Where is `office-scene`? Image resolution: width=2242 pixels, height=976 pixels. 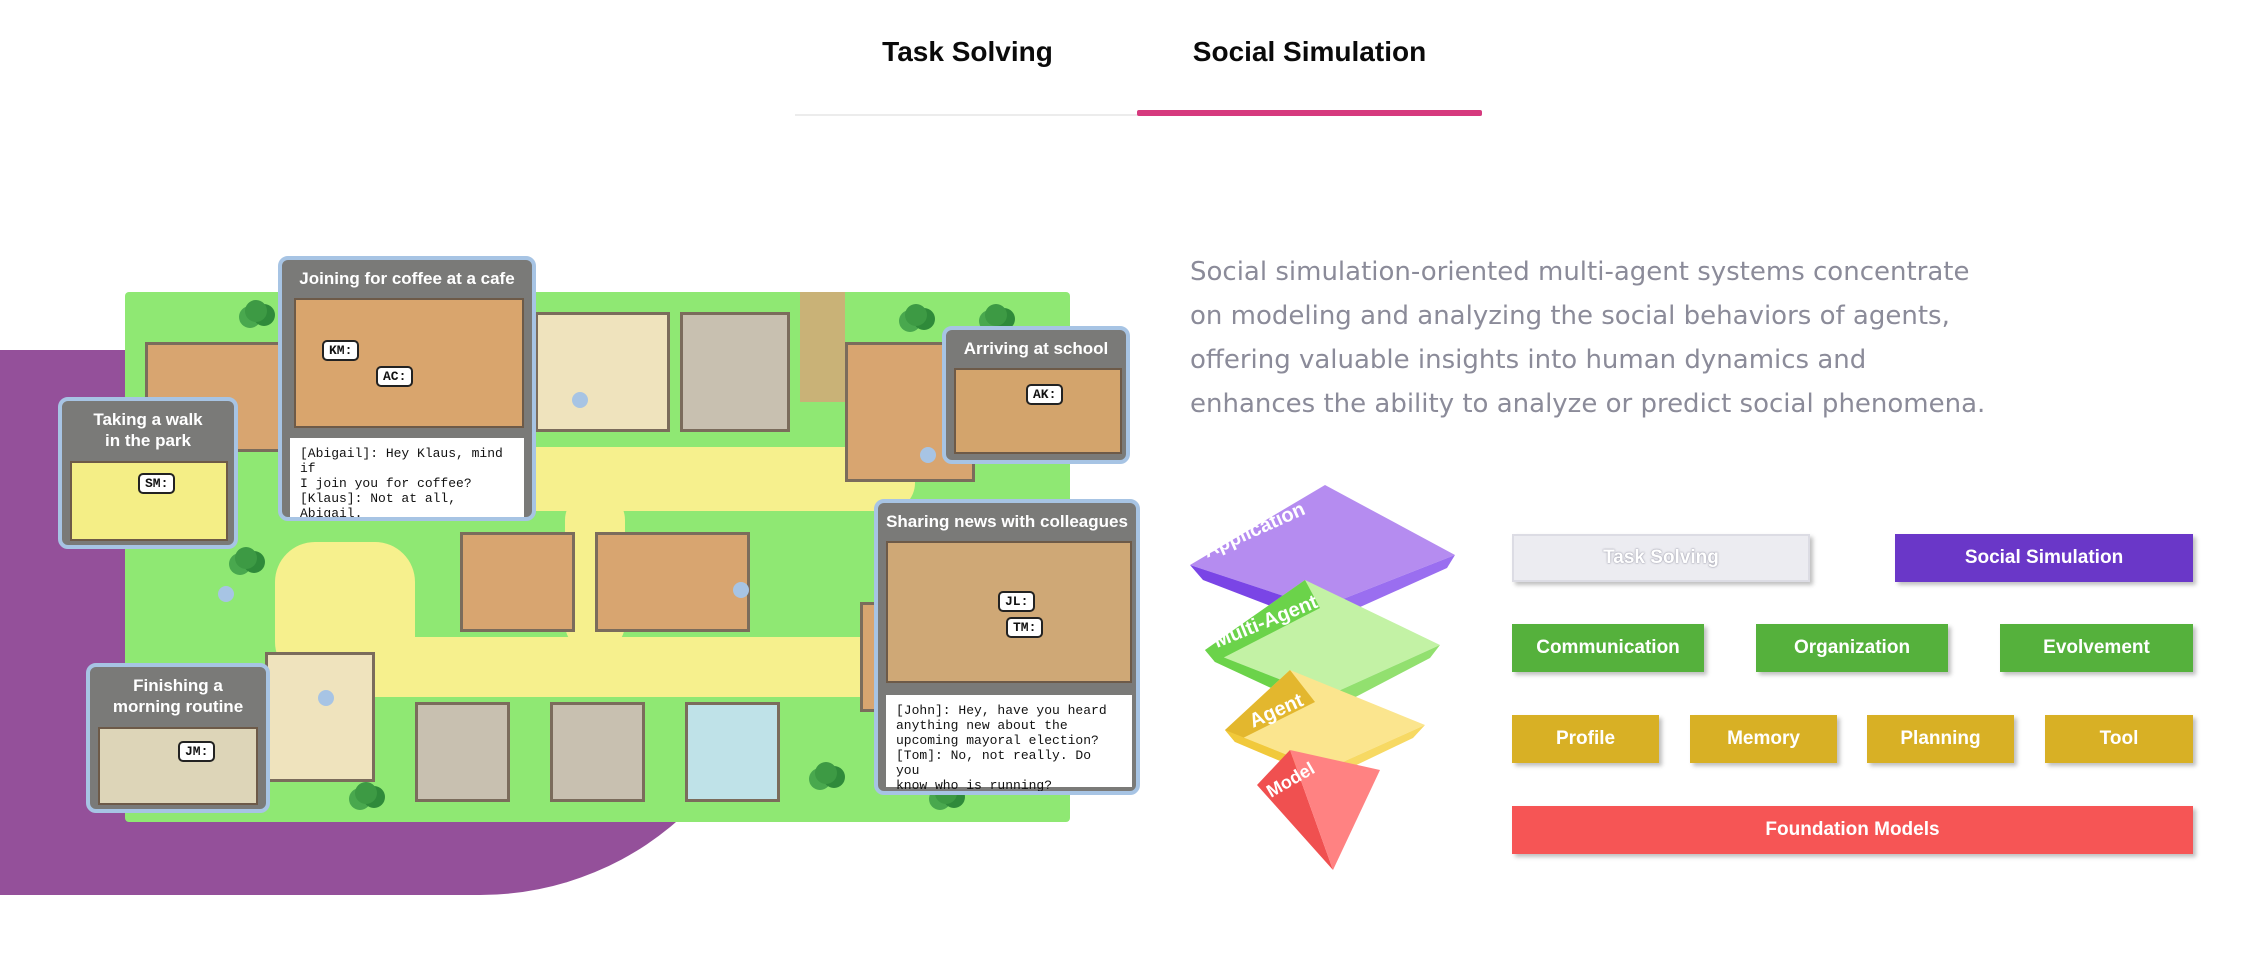 office-scene is located at coordinates (1009, 612).